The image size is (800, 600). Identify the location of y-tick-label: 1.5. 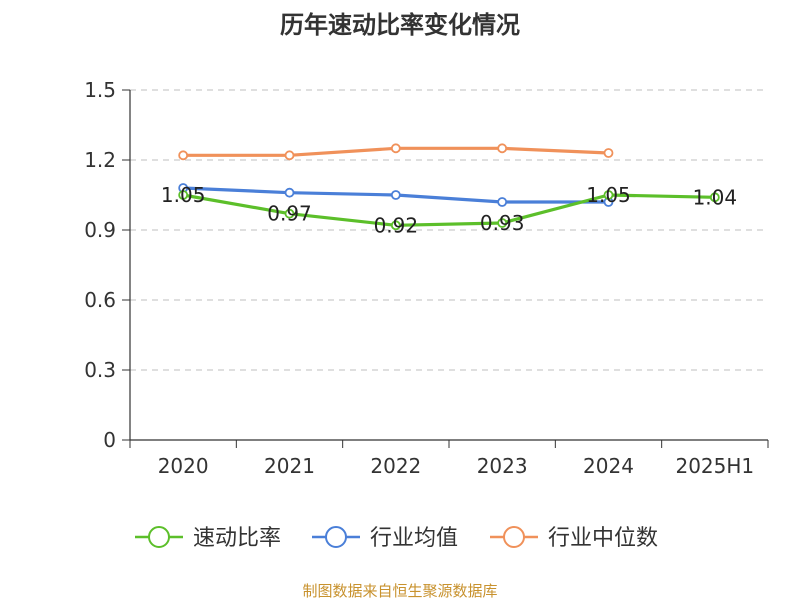
(100, 90).